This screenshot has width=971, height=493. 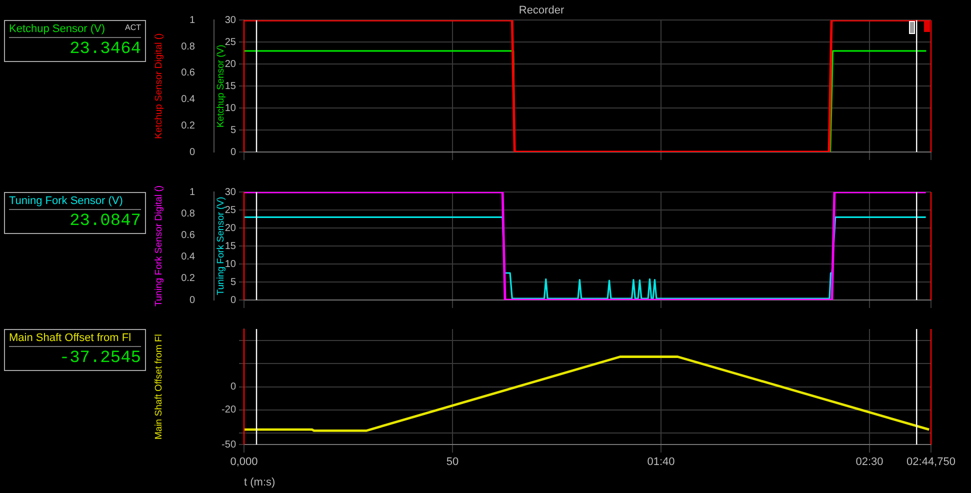 I want to click on text: Tuning Fork Sensor (V), so click(x=66, y=201).